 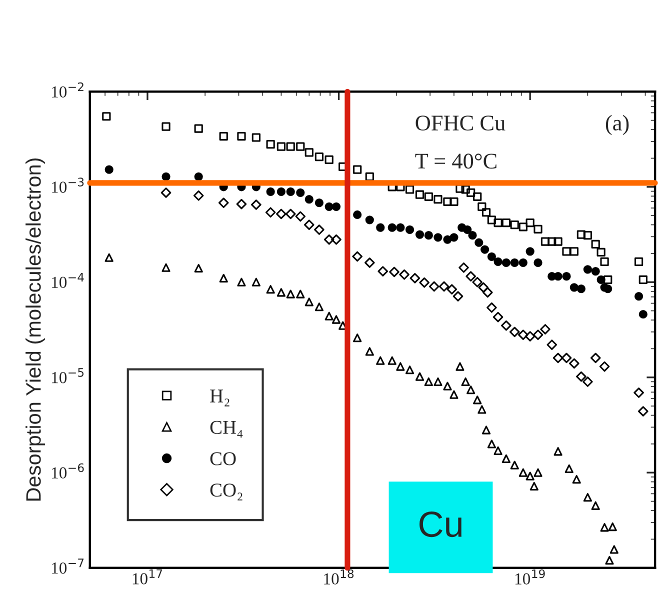 What do you see at coordinates (461, 123) in the screenshot?
I see `annotation: OFHC Cu` at bounding box center [461, 123].